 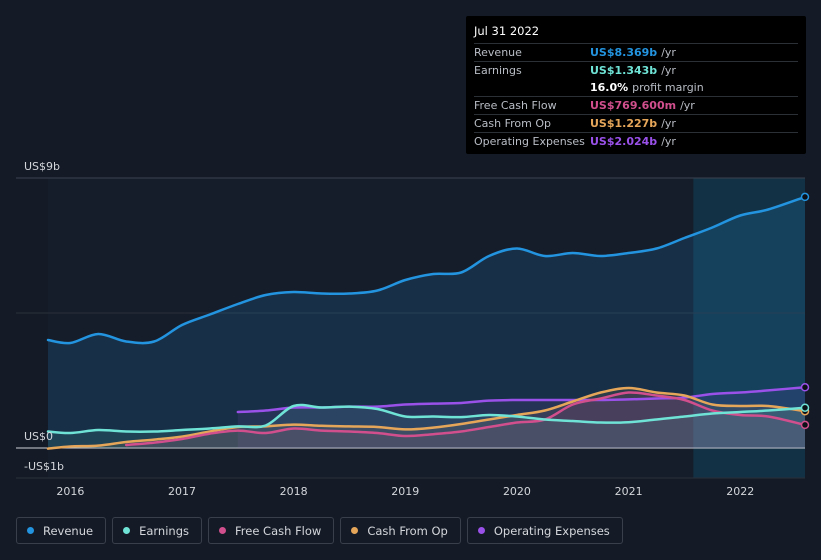 What do you see at coordinates (624, 70) in the screenshot?
I see `tooltip-value: US$1.343b` at bounding box center [624, 70].